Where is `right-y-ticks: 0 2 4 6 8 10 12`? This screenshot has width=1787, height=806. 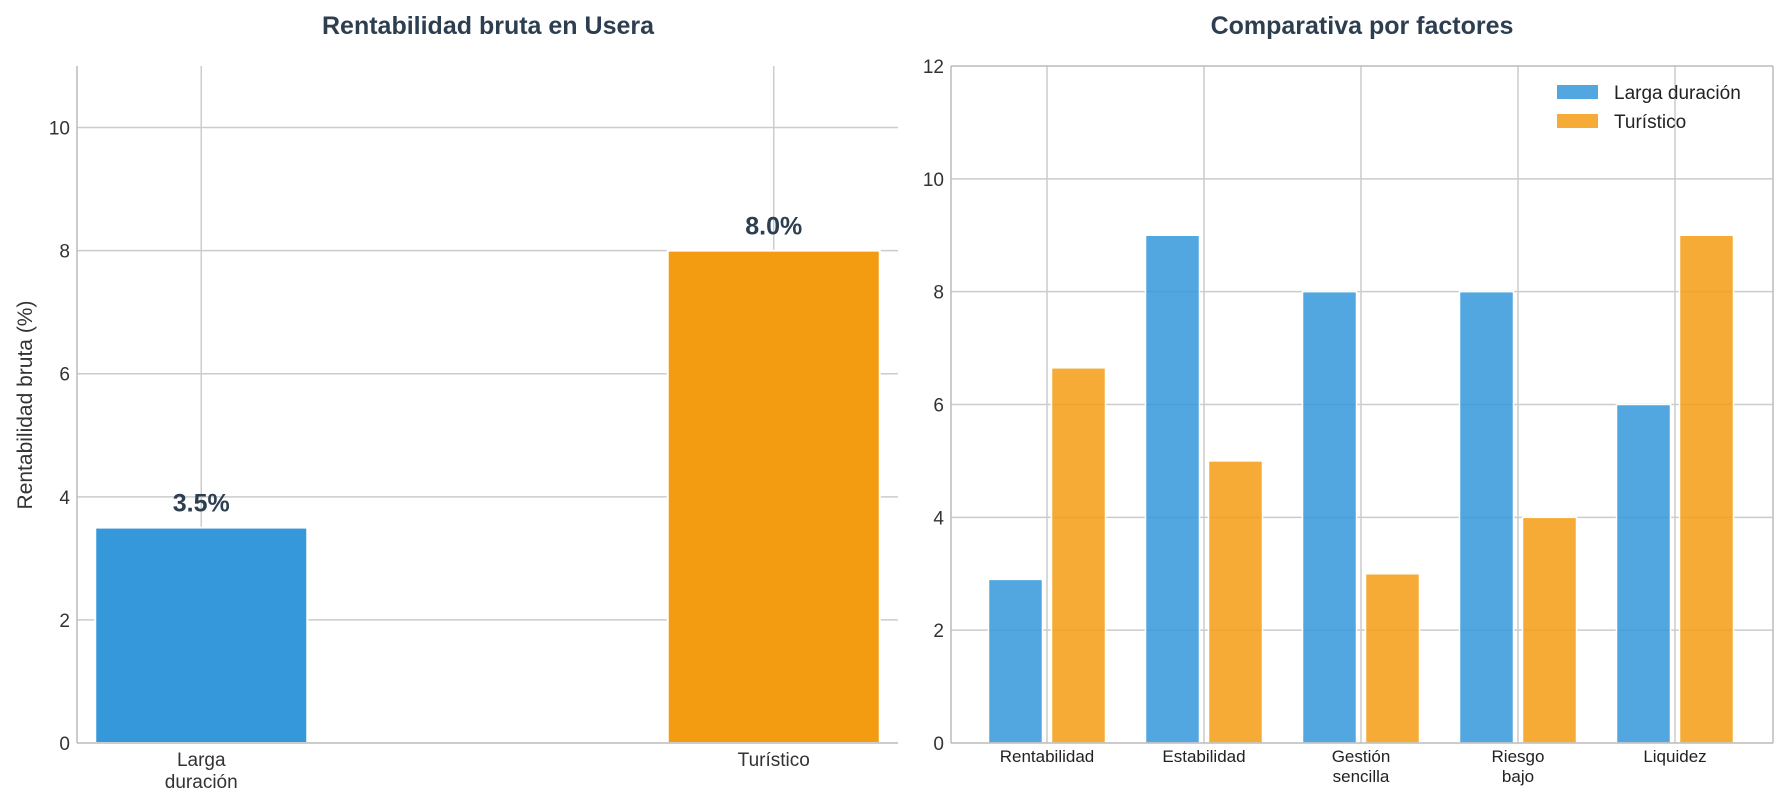 right-y-ticks: 0 2 4 6 8 10 12 is located at coordinates (934, 406).